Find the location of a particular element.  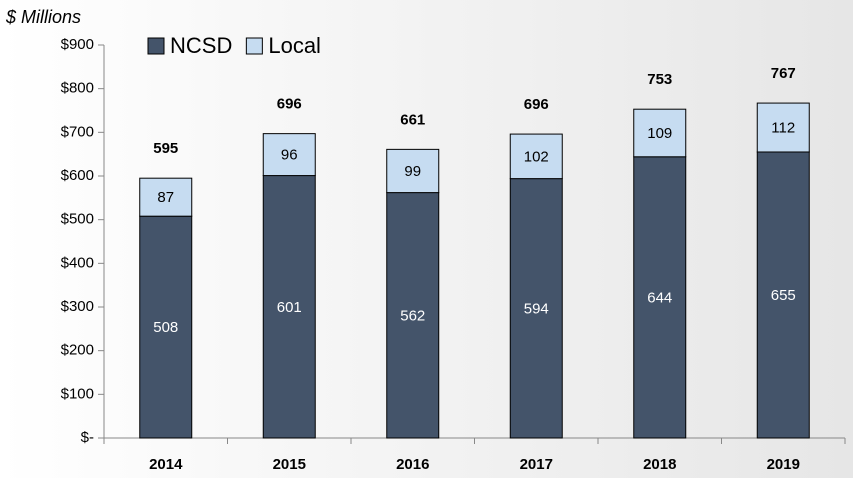

value-label: 99 is located at coordinates (412, 171).